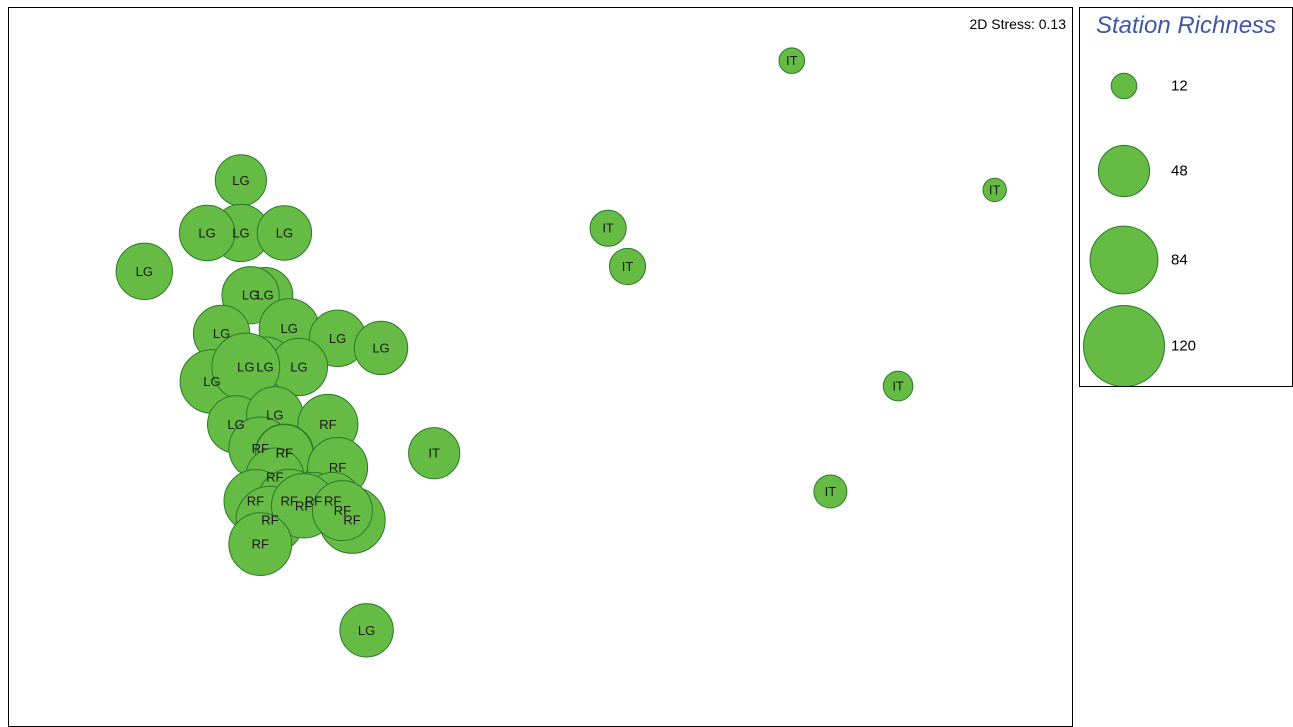  Describe the element at coordinates (240, 233) in the screenshot. I see `data-point-label-8: LG` at that location.